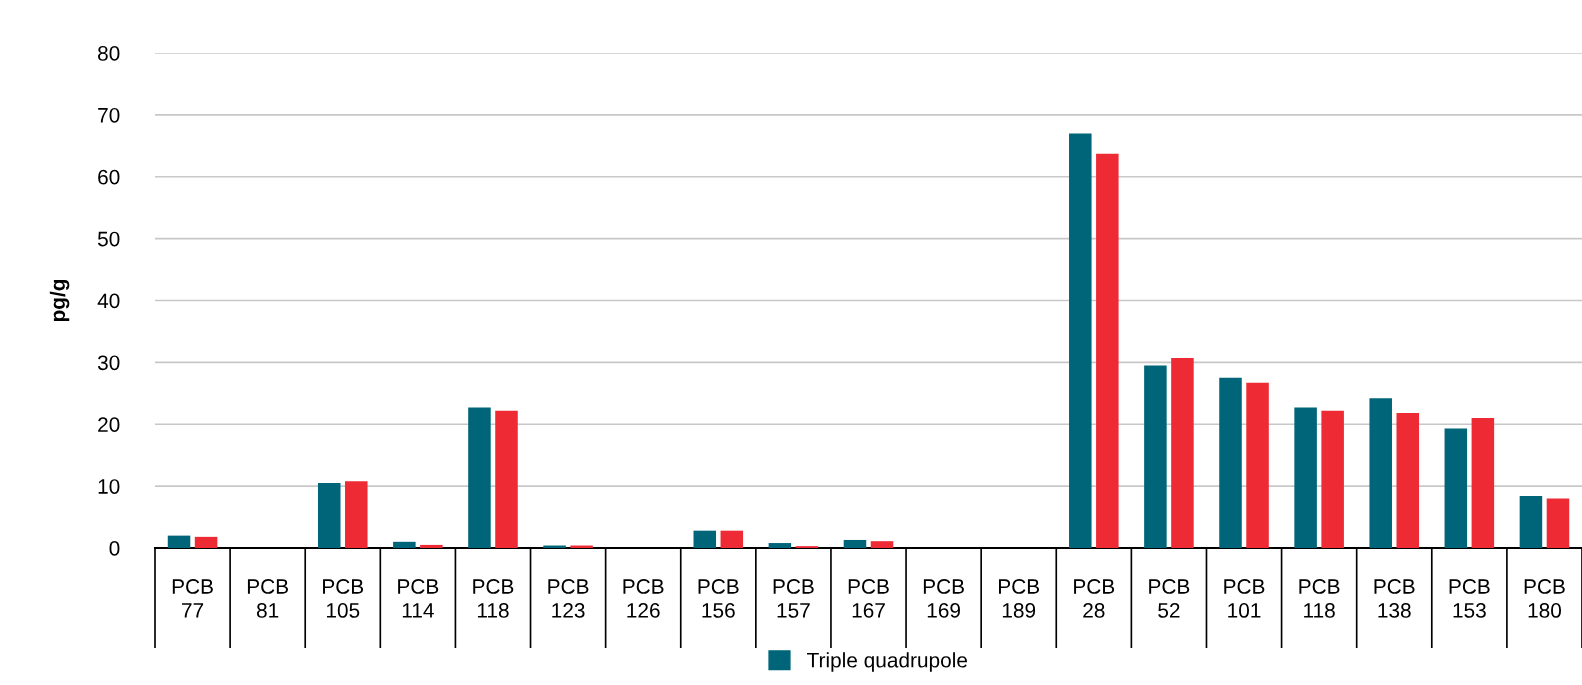 The width and height of the screenshot is (1582, 685). I want to click on x-tick-label: PCB 180, so click(1544, 598).